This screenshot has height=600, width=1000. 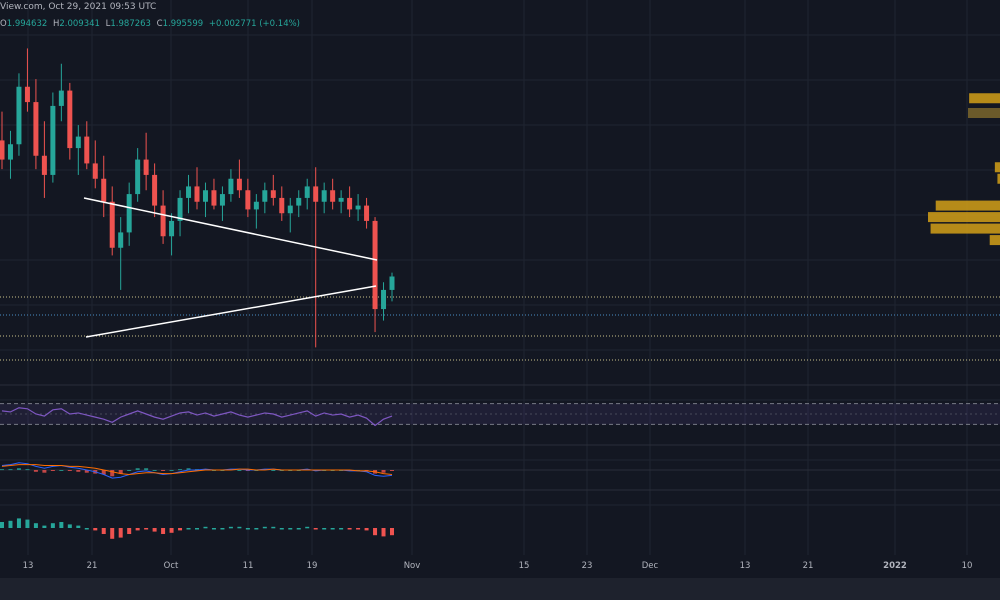 What do you see at coordinates (79, 24) in the screenshot?
I see `high-value: 2.009341` at bounding box center [79, 24].